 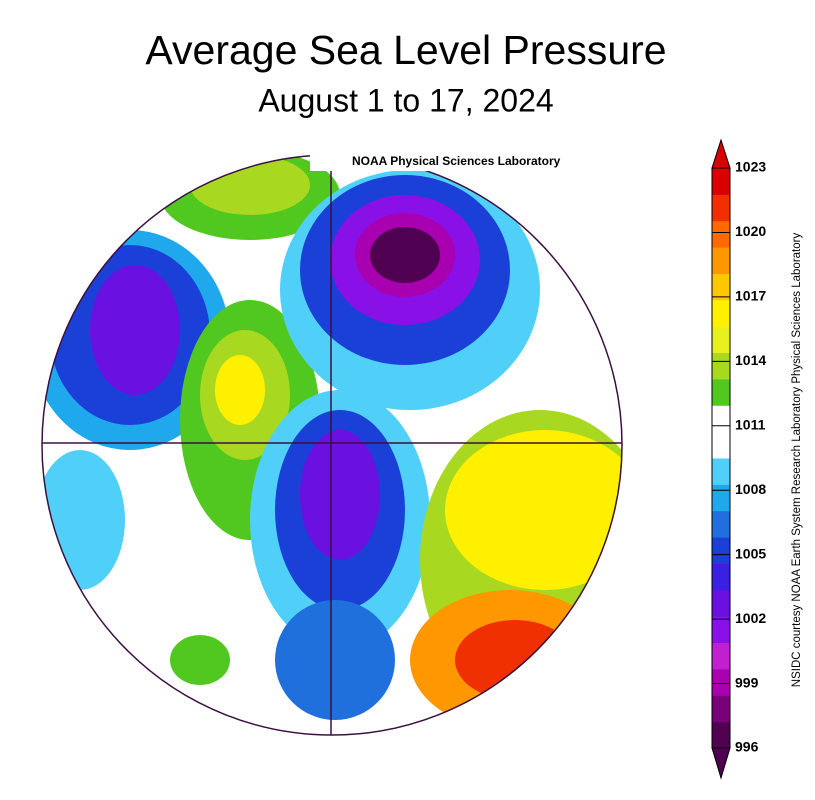 What do you see at coordinates (747, 682) in the screenshot?
I see `colorbar-tick-label: 999` at bounding box center [747, 682].